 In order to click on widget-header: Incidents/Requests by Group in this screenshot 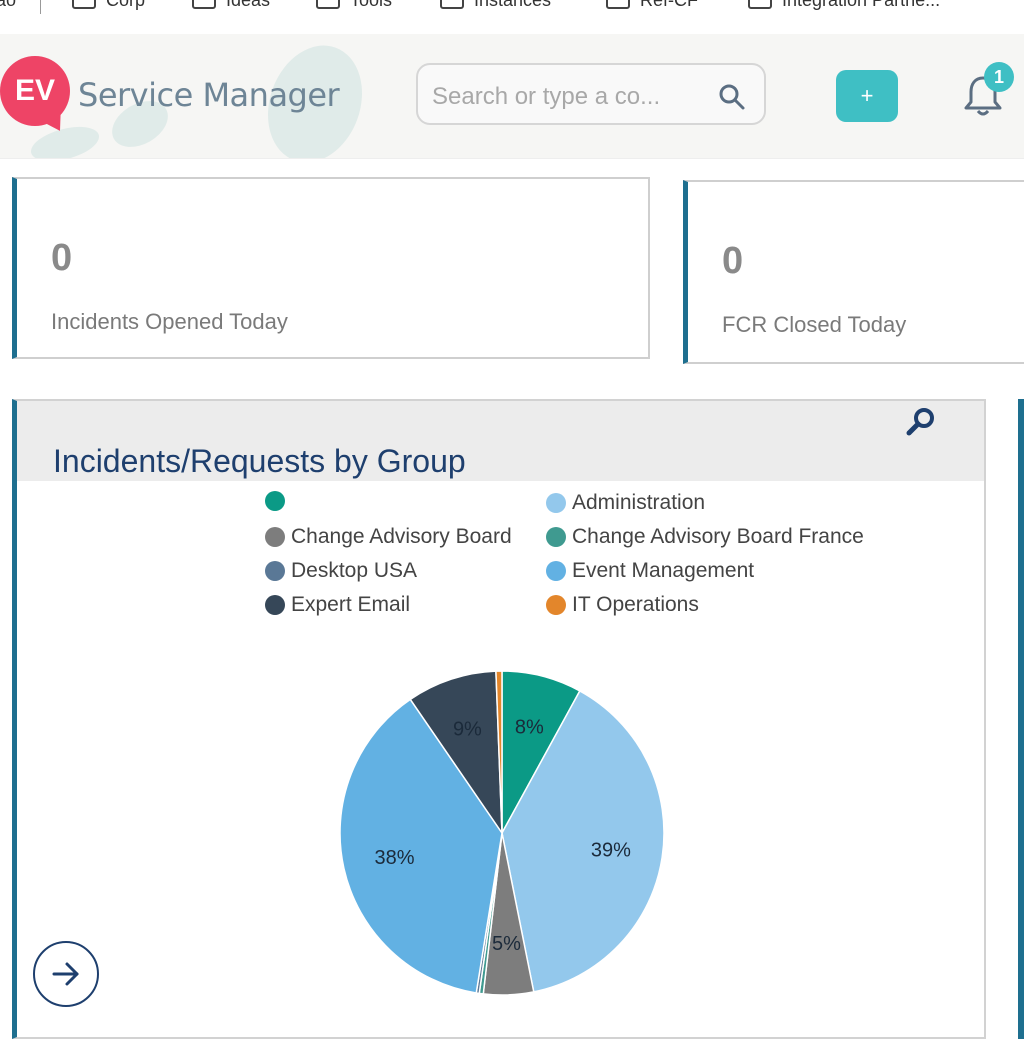, I will do `click(500, 441)`.